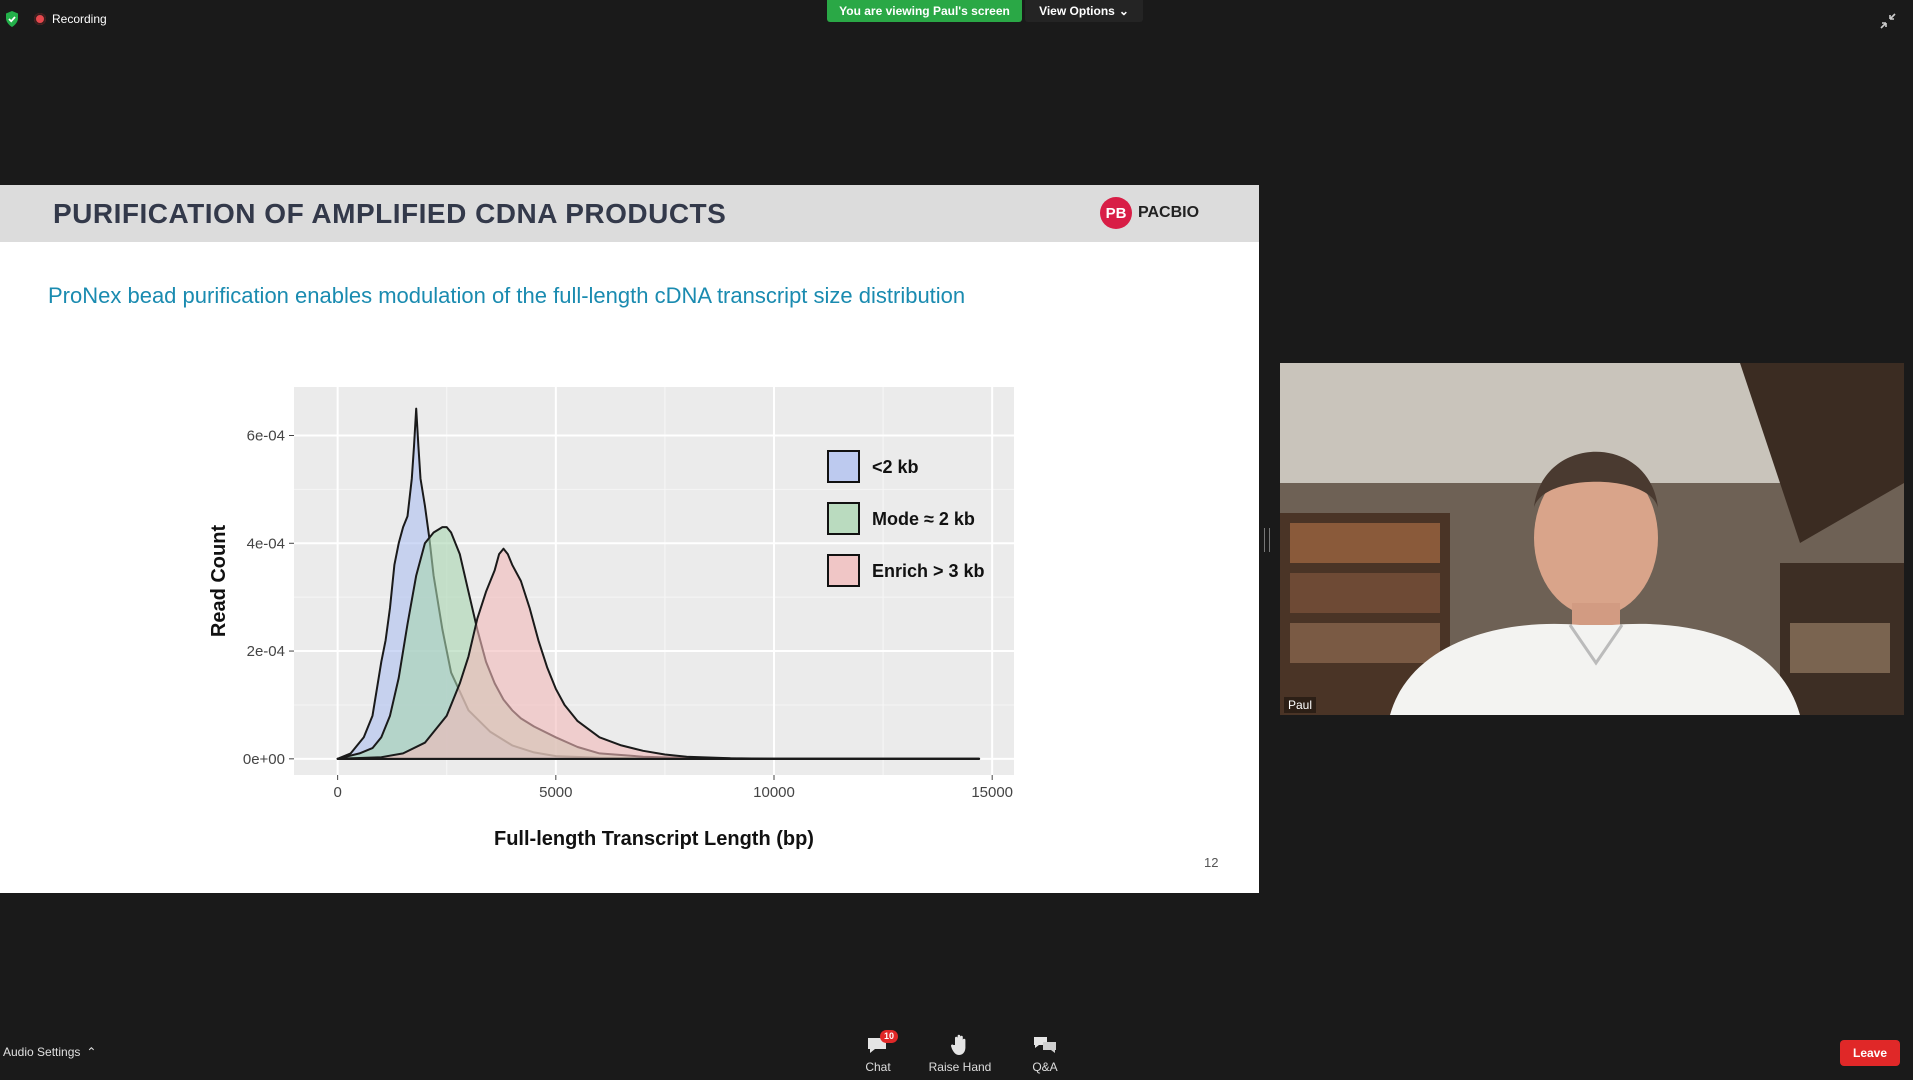  Describe the element at coordinates (1888, 21) in the screenshot. I see `exit-fullscreen-icon` at that location.